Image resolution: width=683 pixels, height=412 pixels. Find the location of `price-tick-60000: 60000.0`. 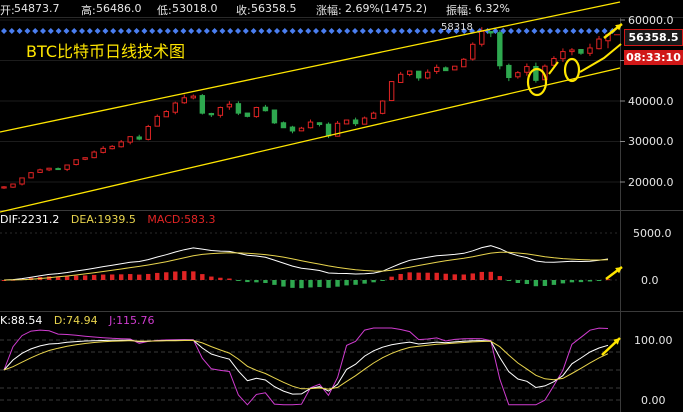

price-tick-60000: 60000.0 is located at coordinates (651, 20).